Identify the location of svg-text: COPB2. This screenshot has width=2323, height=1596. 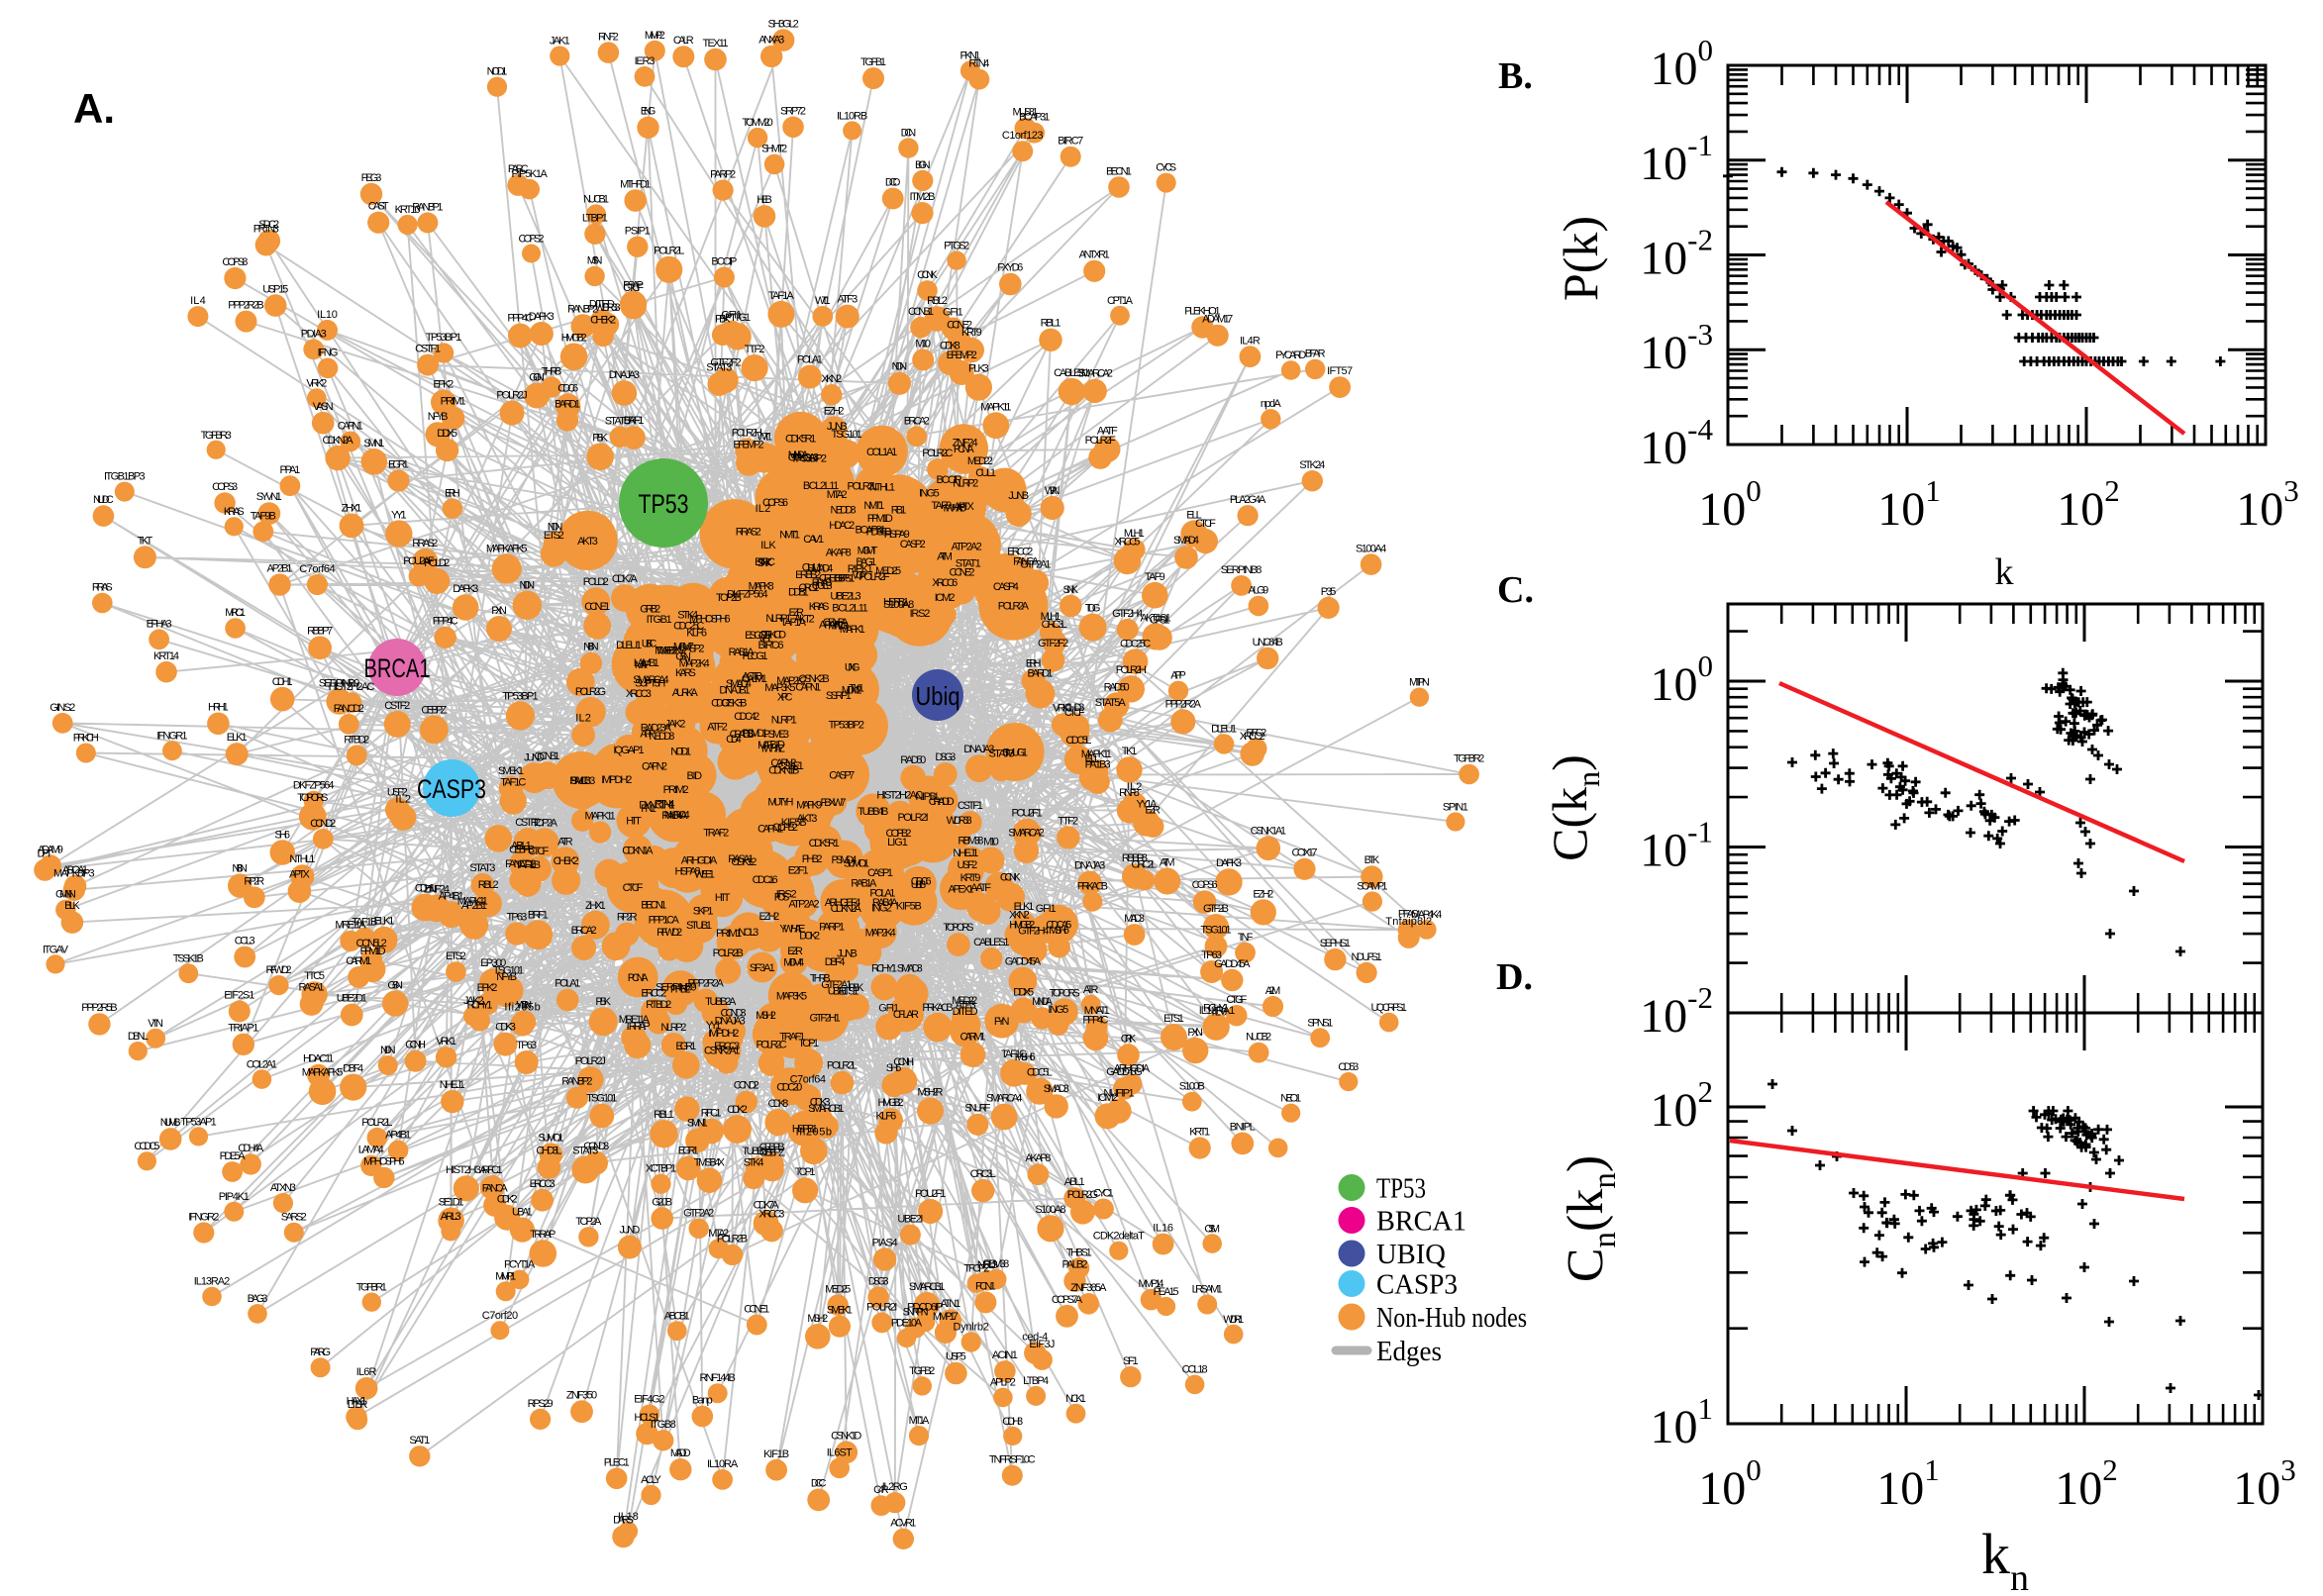
(785, 828).